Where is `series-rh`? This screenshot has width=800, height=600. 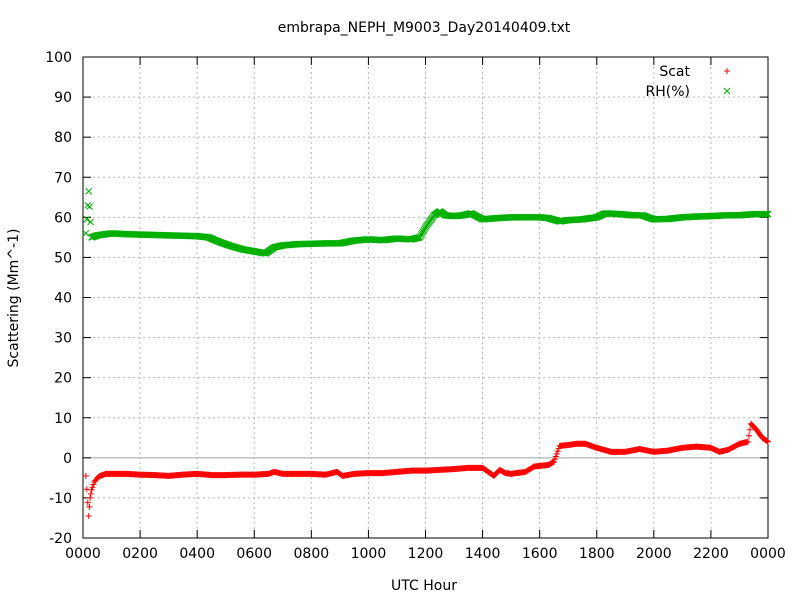
series-rh is located at coordinates (427, 222).